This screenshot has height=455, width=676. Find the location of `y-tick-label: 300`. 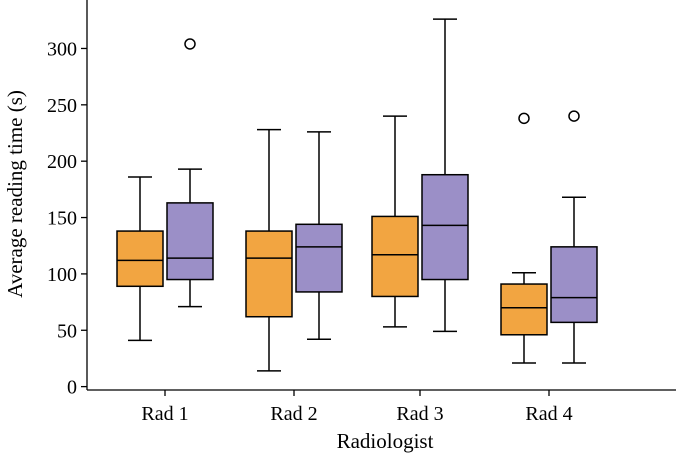

y-tick-label: 300 is located at coordinates (62, 49).